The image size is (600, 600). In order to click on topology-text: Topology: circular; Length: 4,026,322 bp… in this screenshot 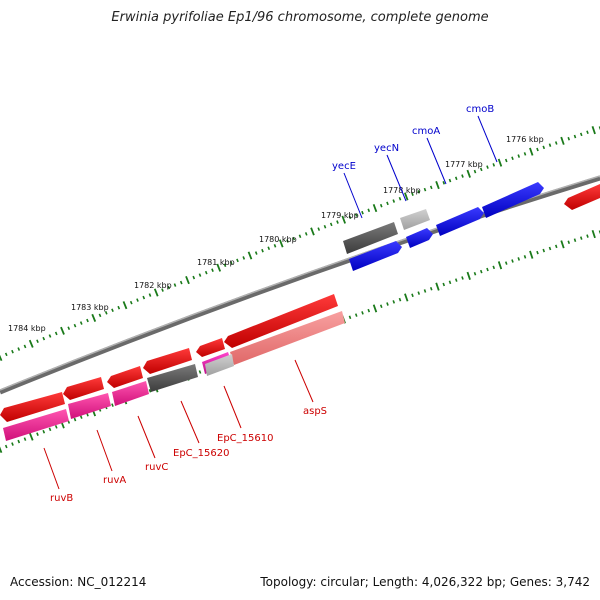, I will do `click(425, 582)`.